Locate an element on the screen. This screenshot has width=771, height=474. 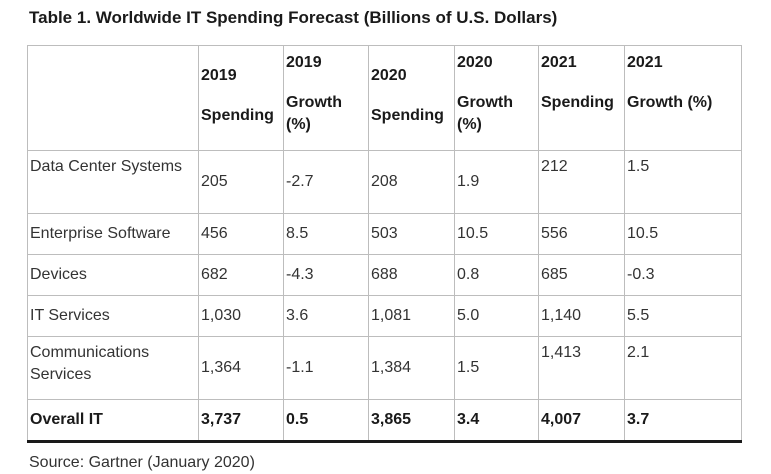
cell-2020-growth: 1.5 is located at coordinates (496, 368).